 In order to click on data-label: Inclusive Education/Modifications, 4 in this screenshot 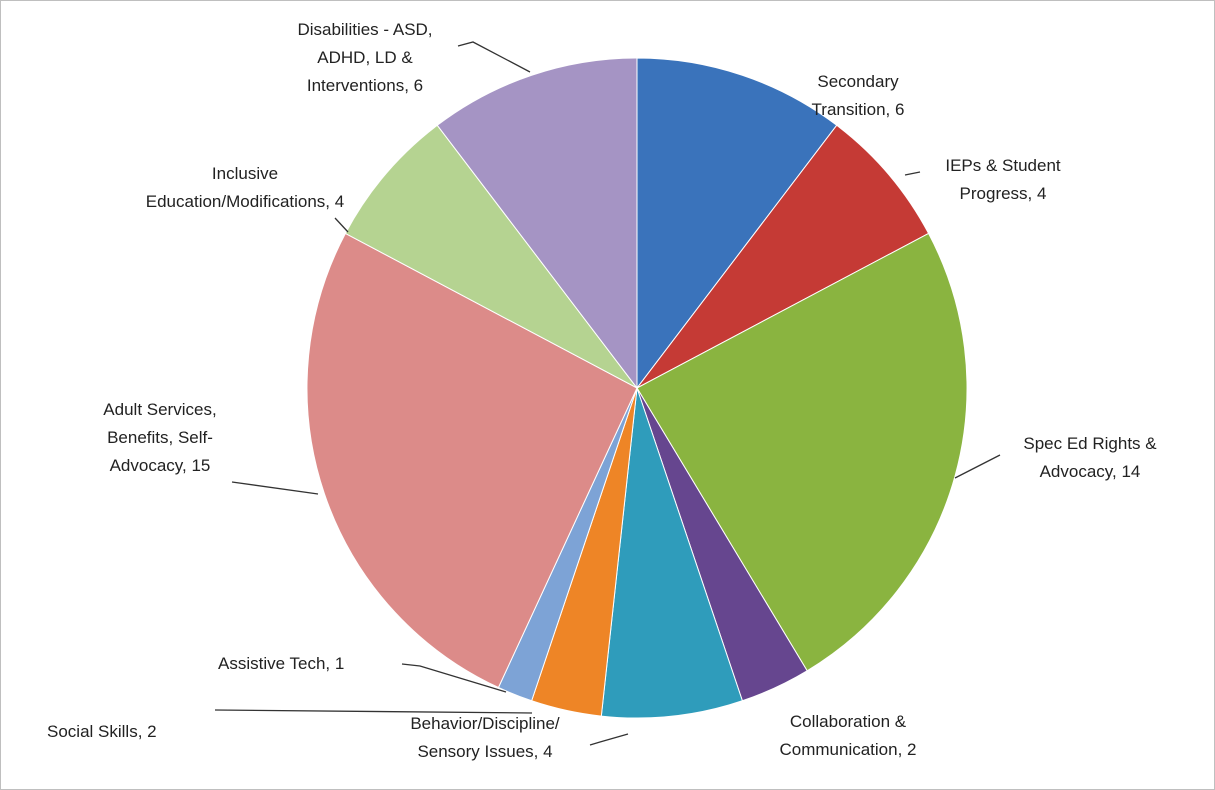, I will do `click(245, 187)`.